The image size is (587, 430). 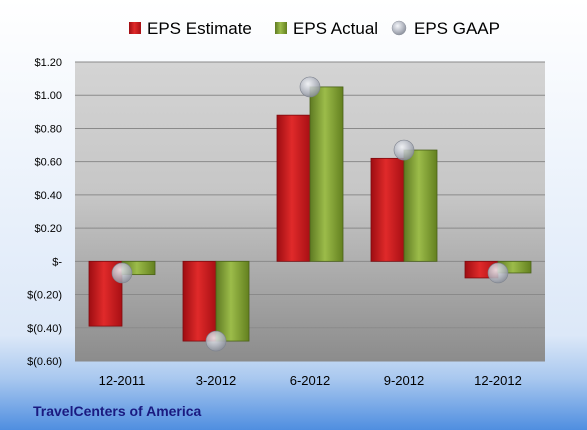 I want to click on y-tick-label: $1.00, so click(x=48, y=96).